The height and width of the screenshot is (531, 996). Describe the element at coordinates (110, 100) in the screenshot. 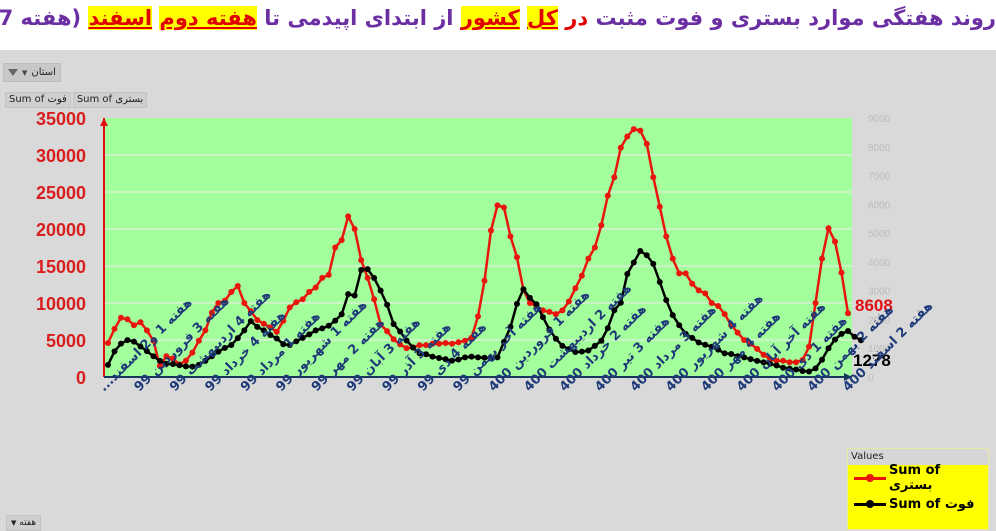

I see `field-button-hospitalized: Sum of بستری` at that location.